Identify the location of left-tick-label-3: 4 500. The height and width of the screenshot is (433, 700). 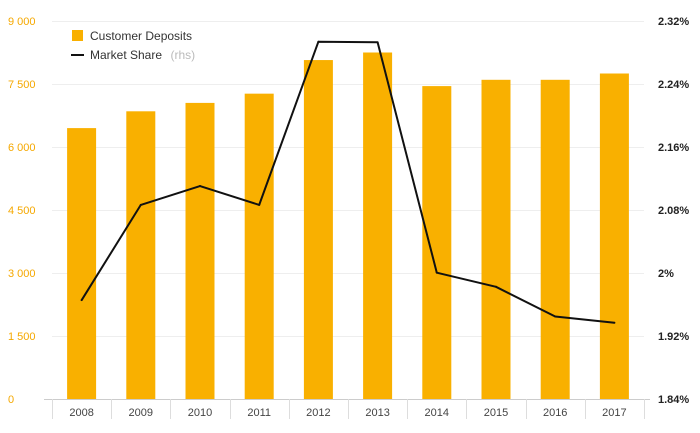
(22, 211).